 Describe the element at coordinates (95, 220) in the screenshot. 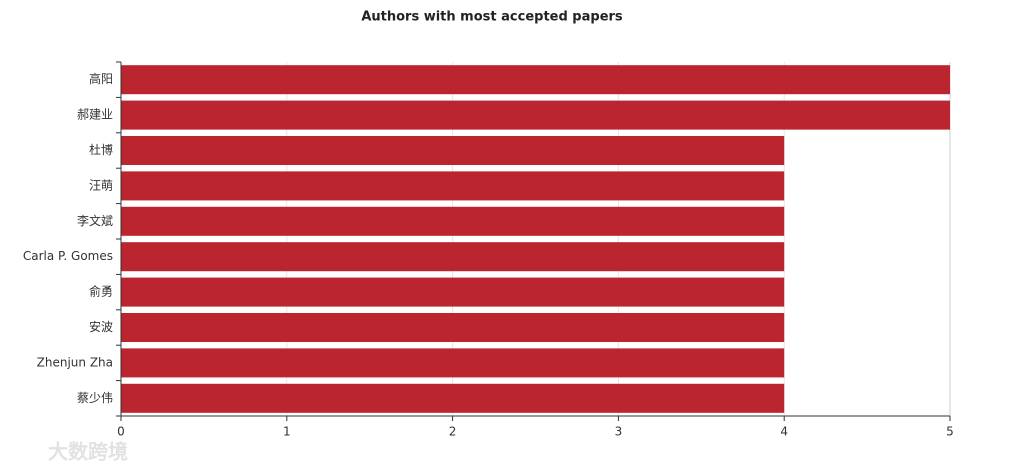

I see `y-tick-label: 李文斌` at that location.